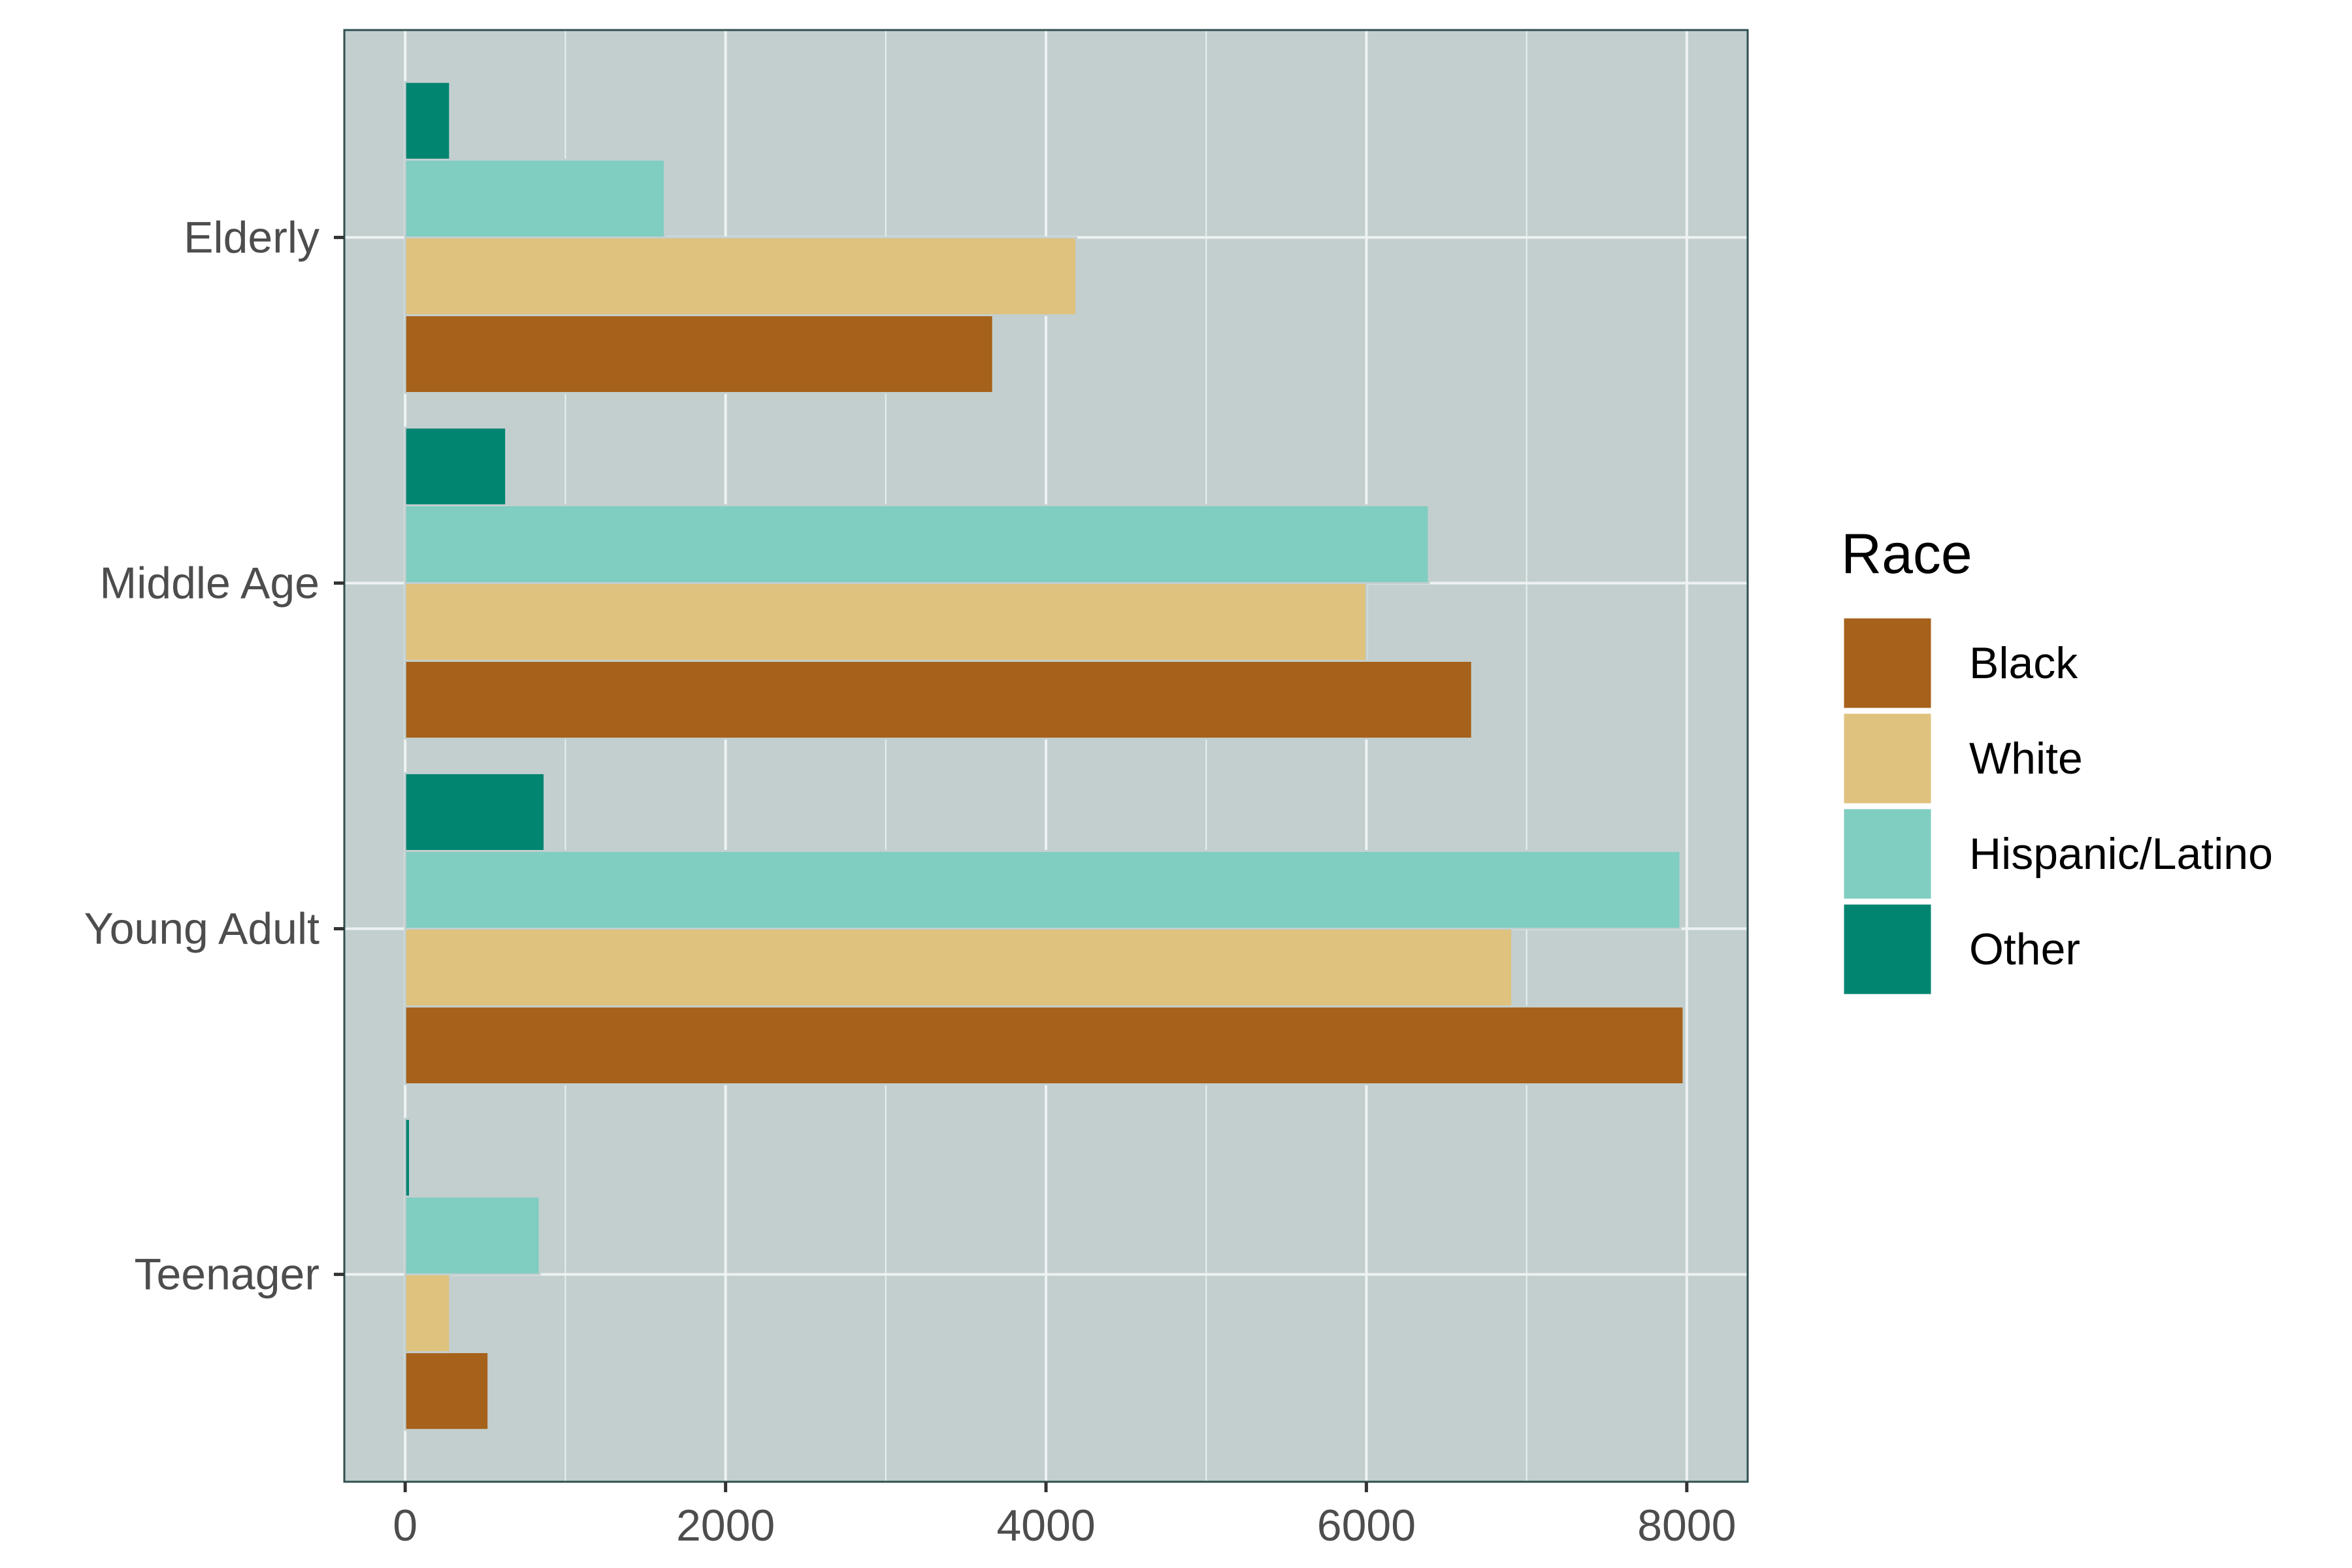  What do you see at coordinates (214, 755) in the screenshot?
I see `y-axis: Teenager Young Adult Middle Age Elderly` at bounding box center [214, 755].